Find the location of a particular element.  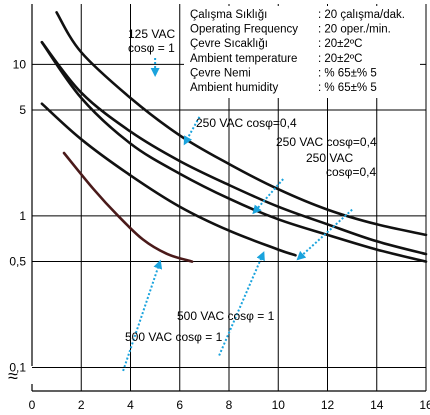

annotation-label: 125 VAC is located at coordinates (151, 34).